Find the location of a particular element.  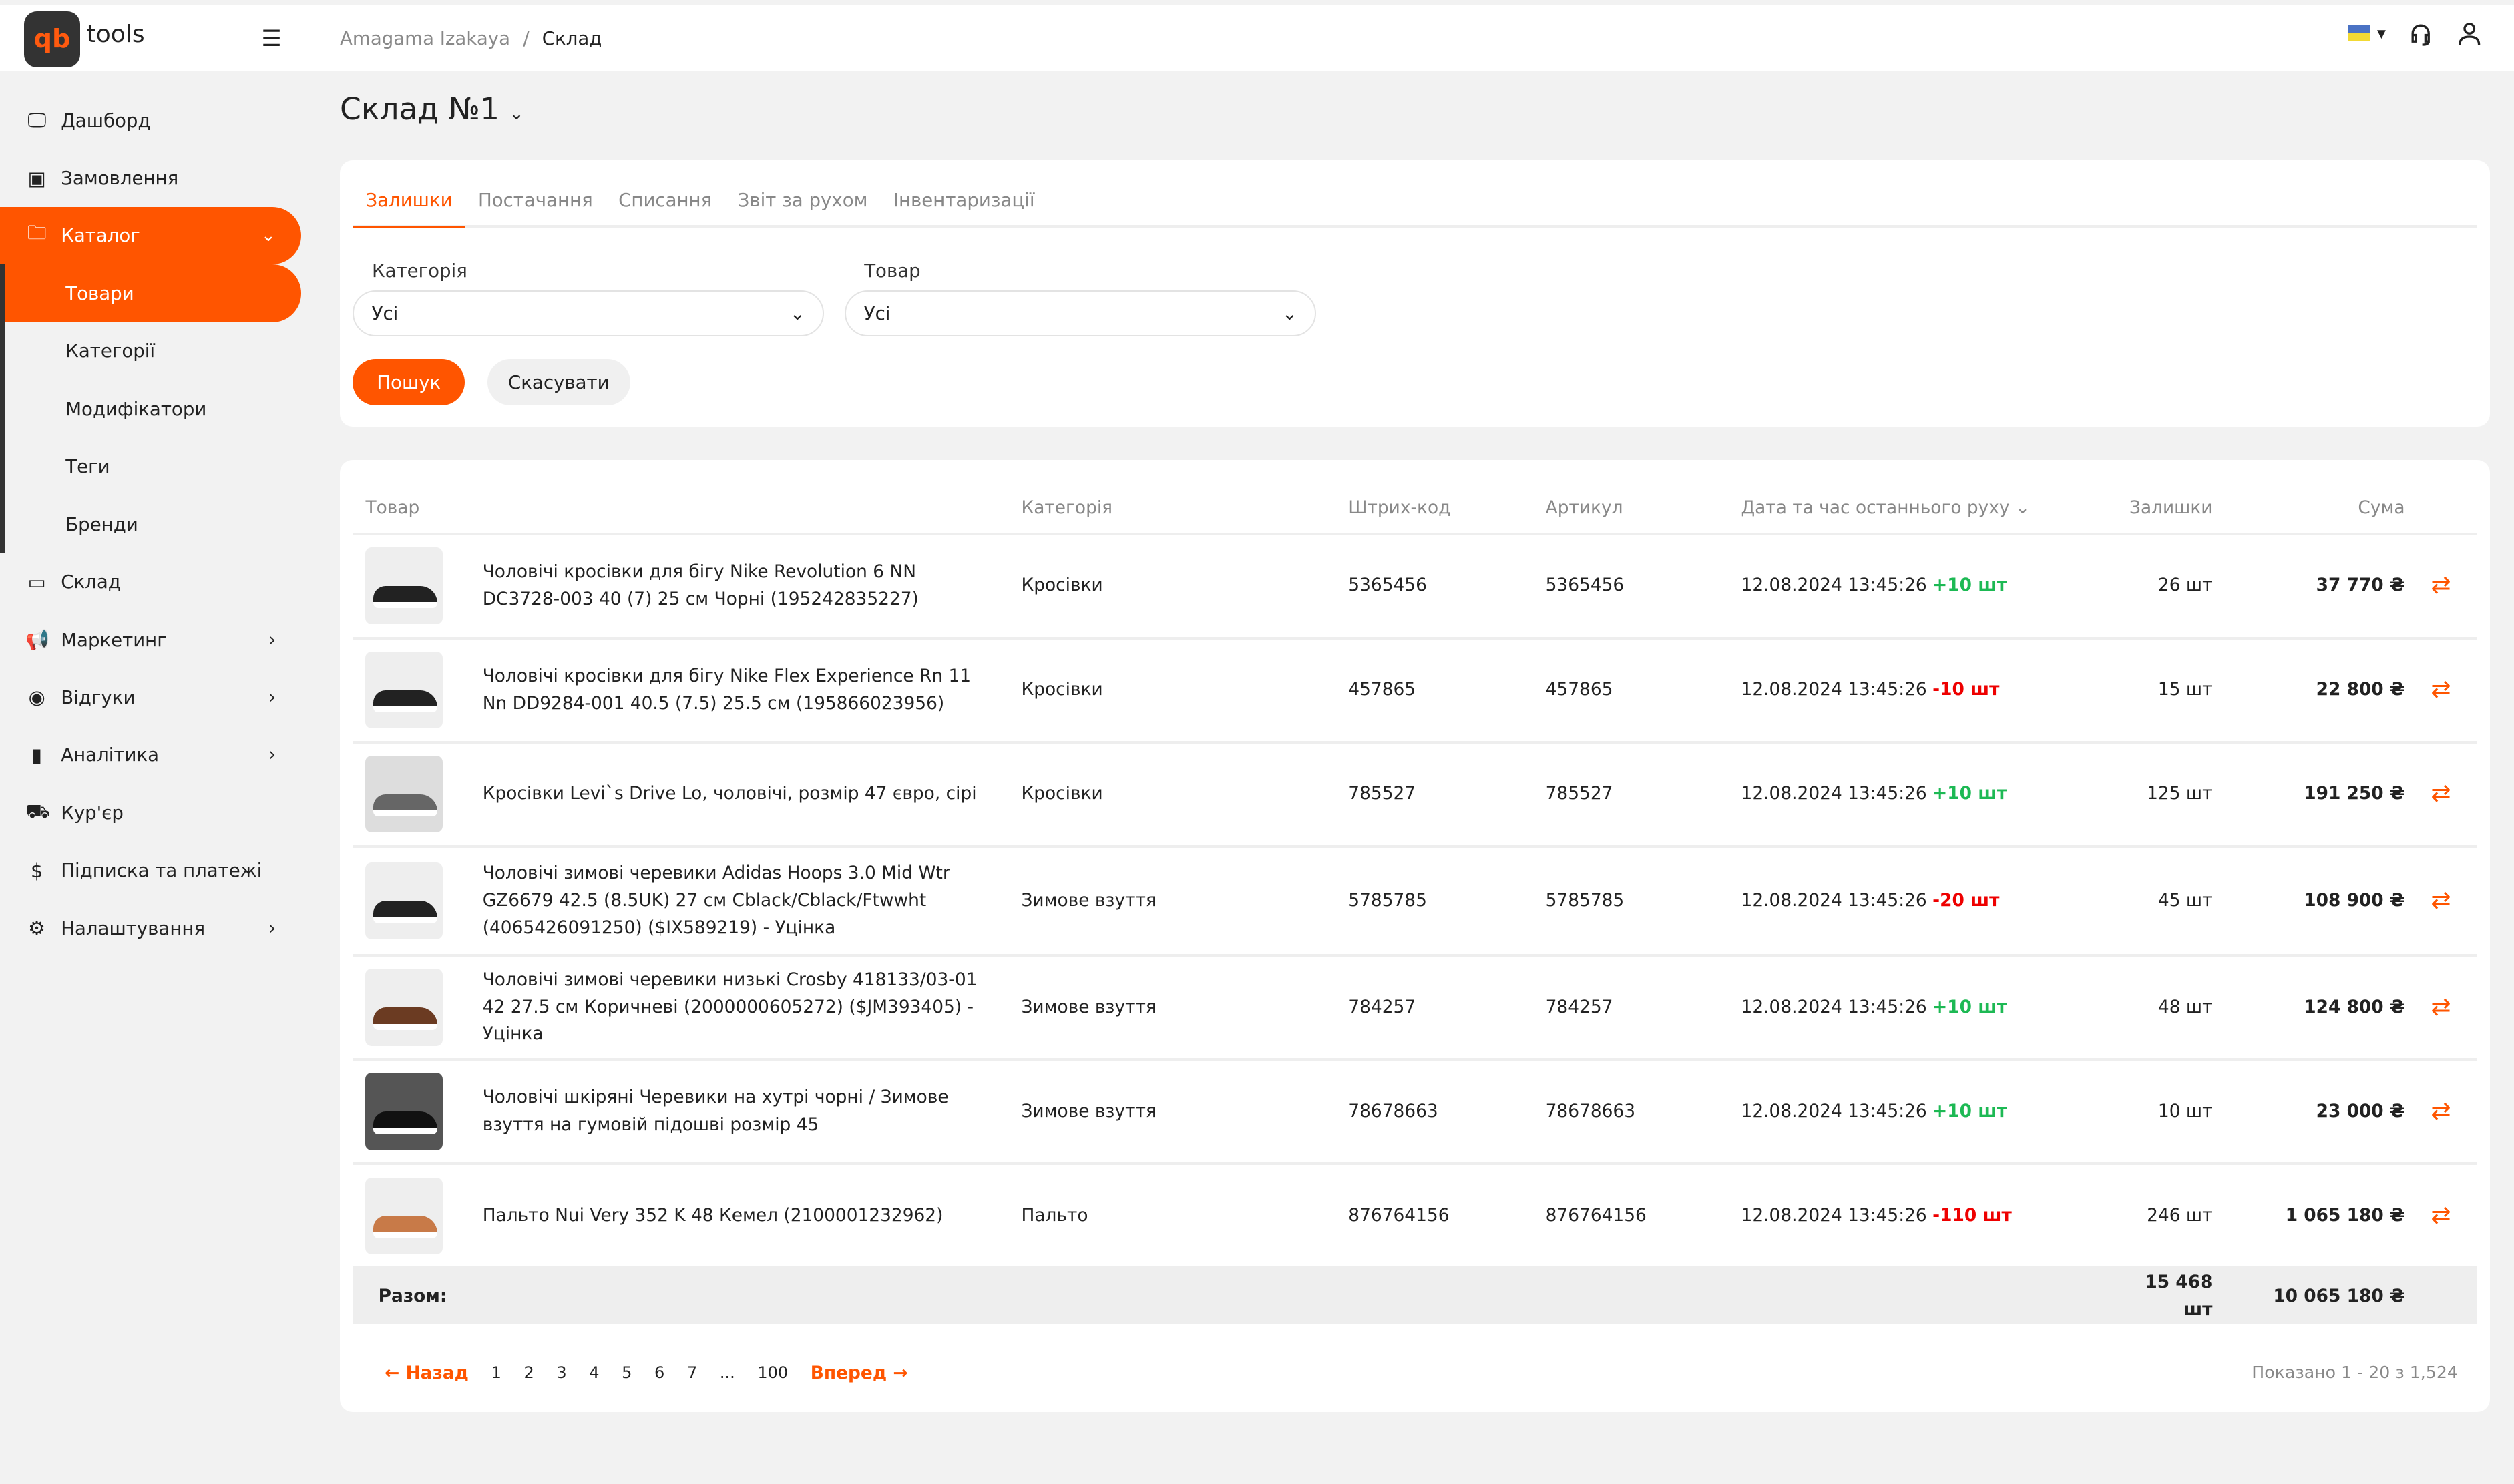

sidebar-item: ▭ Склад is located at coordinates (150, 581).